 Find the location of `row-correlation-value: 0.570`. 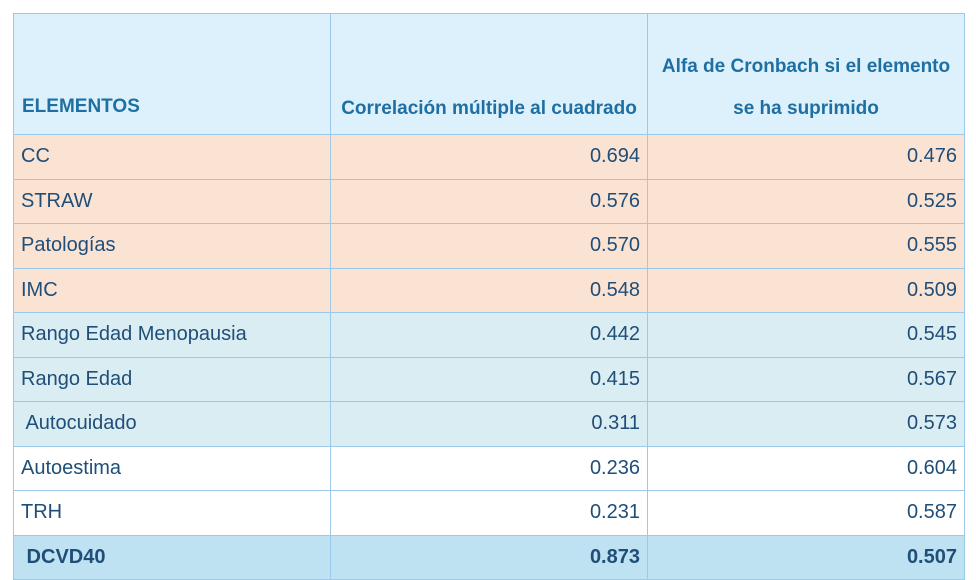

row-correlation-value: 0.570 is located at coordinates (489, 246).